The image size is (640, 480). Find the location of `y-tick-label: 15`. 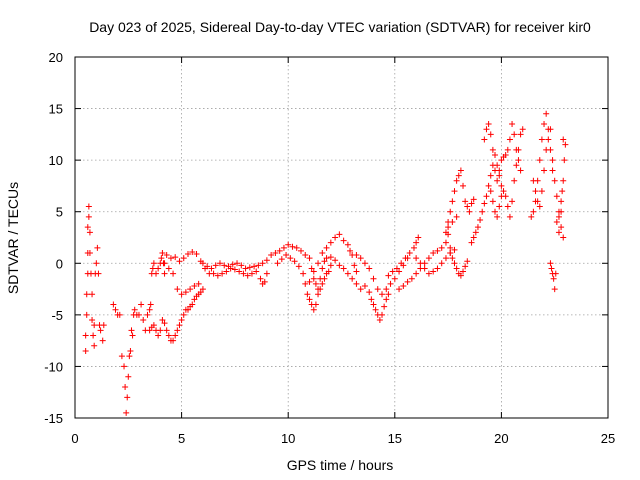

y-tick-label: 15 is located at coordinates (56, 109).